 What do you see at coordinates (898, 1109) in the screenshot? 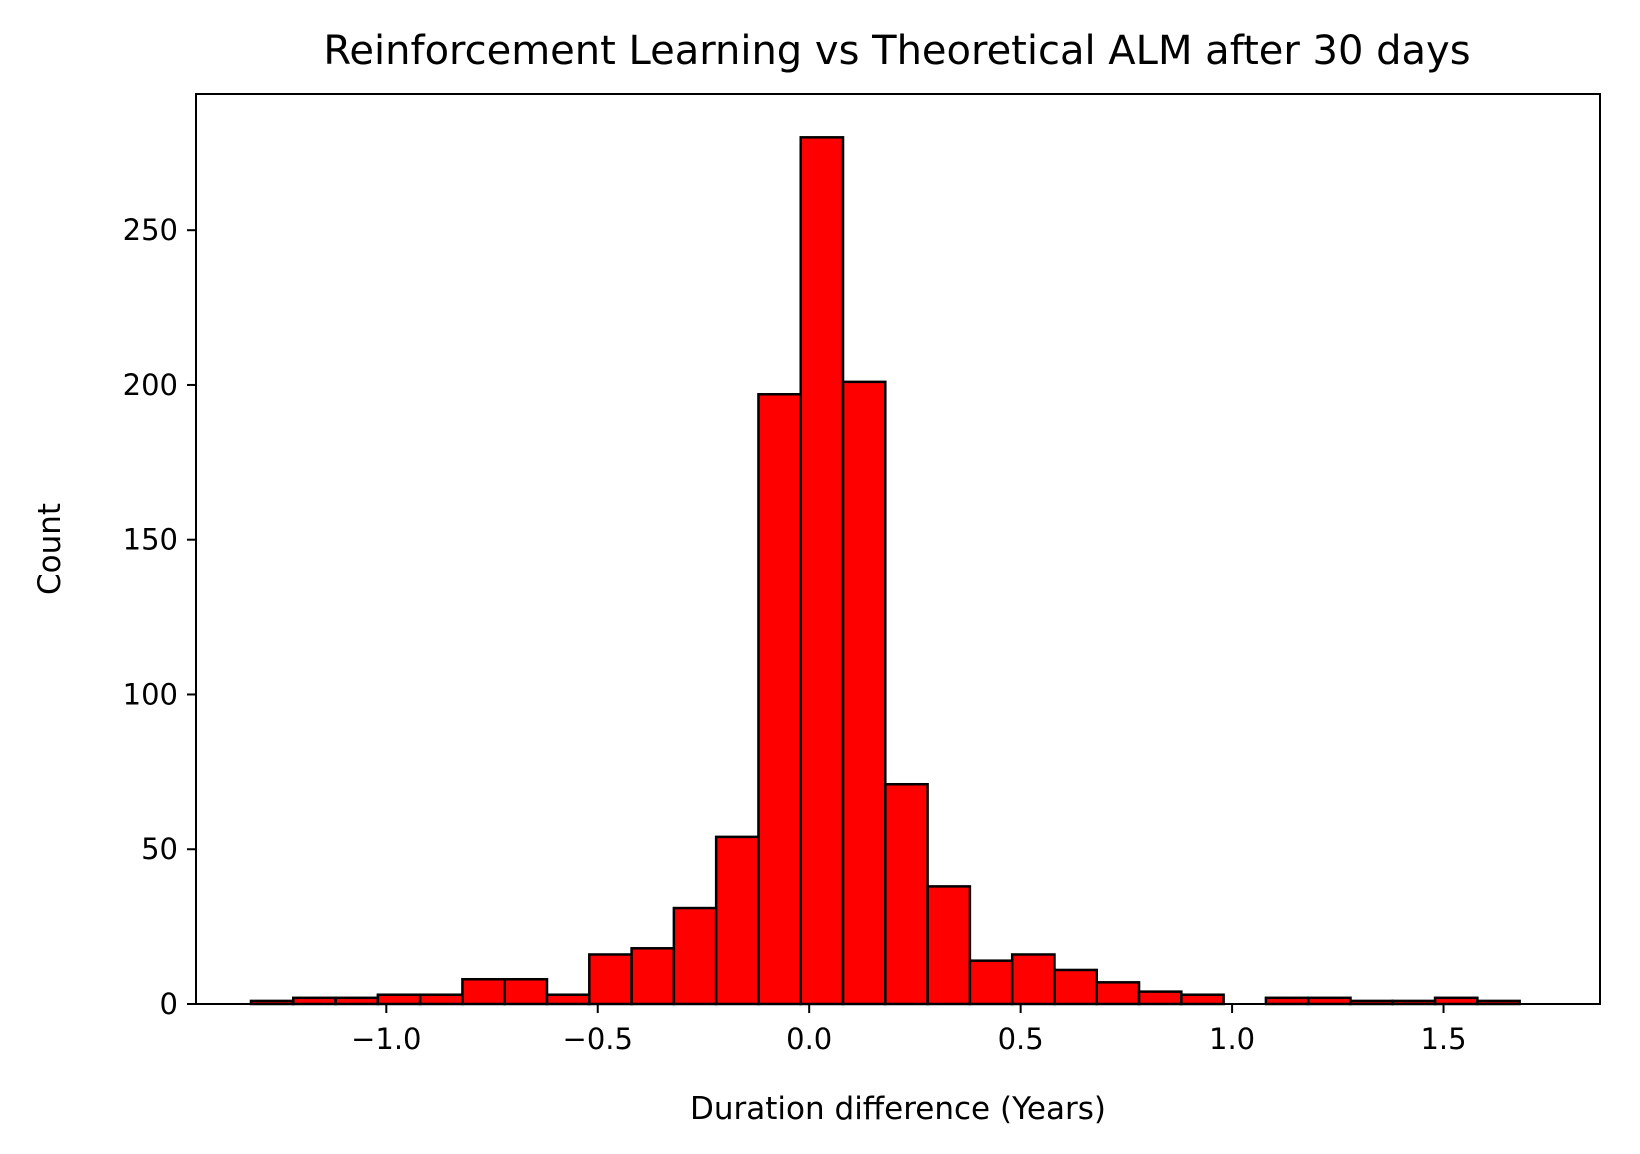
I see `x-axis-label: Duration difference (Years)` at bounding box center [898, 1109].